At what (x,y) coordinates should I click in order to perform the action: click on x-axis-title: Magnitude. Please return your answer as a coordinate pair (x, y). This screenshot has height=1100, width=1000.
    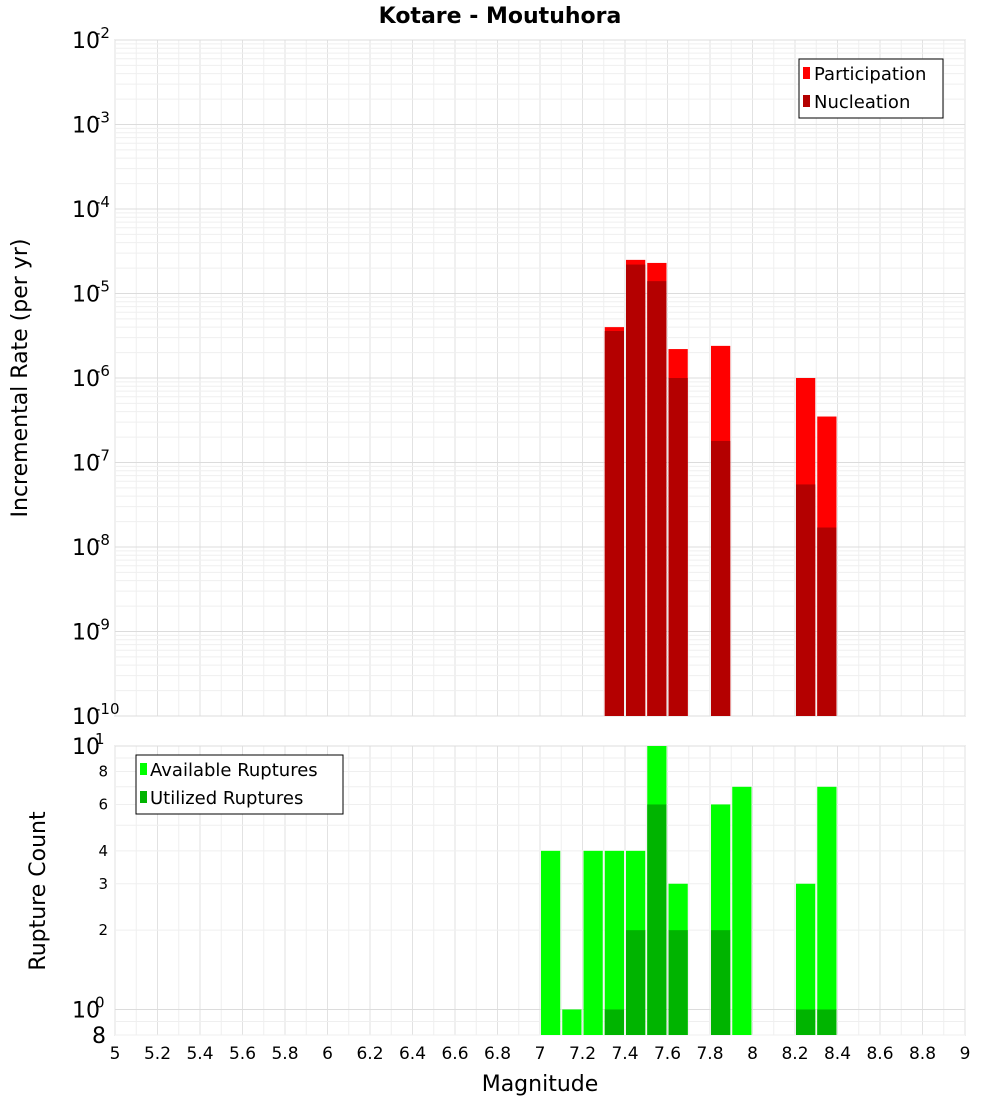
    Looking at the image, I should click on (540, 1084).